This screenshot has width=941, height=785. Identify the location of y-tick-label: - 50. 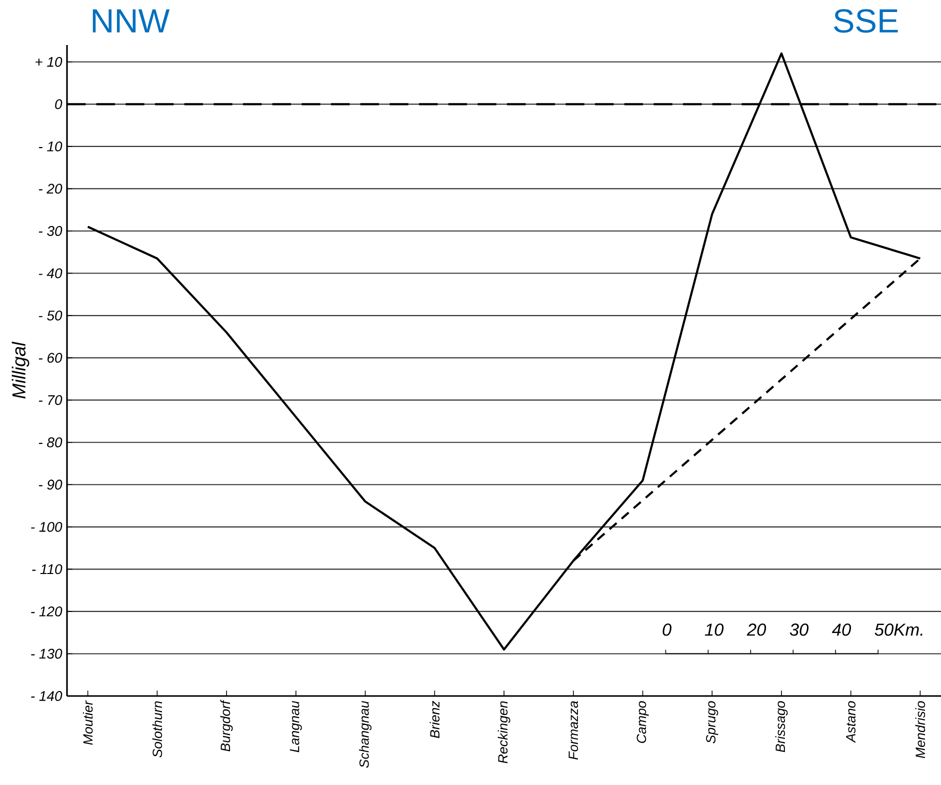
(50, 315).